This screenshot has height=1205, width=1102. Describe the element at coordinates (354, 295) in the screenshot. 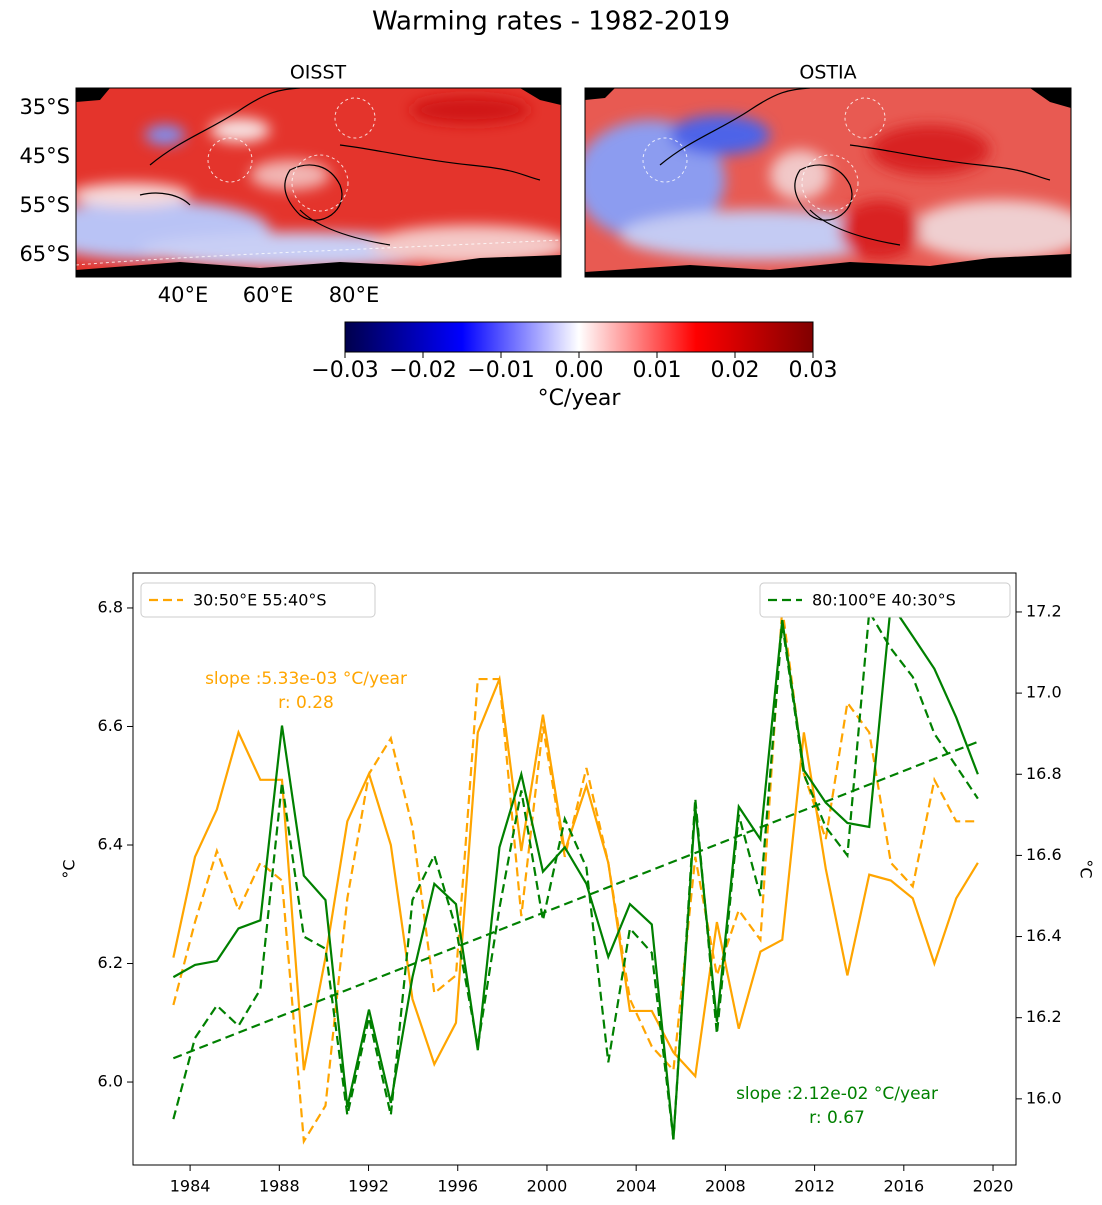

I see `lon-label: 80°E` at that location.